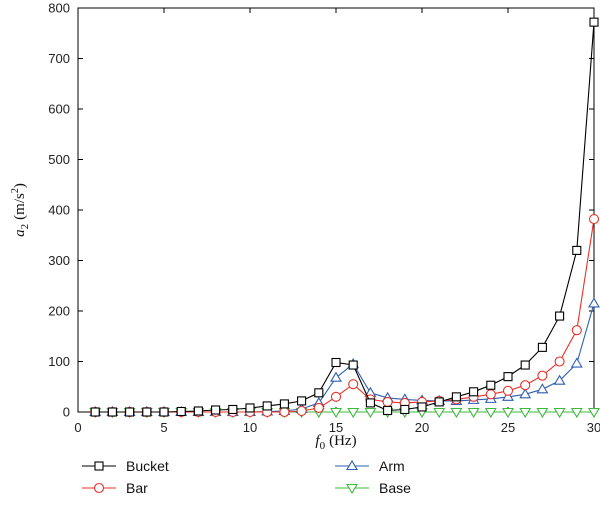 This screenshot has width=600, height=525. Describe the element at coordinates (392, 466) in the screenshot. I see `legend-label: Arm` at that location.